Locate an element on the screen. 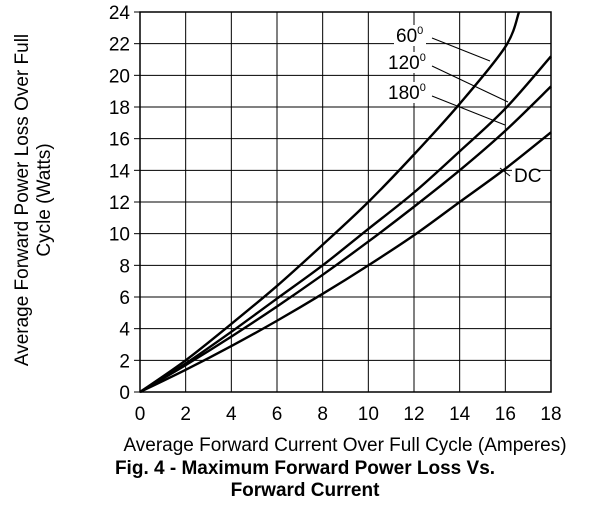 The width and height of the screenshot is (610, 514). y-tick-label: 2 is located at coordinates (124, 361).